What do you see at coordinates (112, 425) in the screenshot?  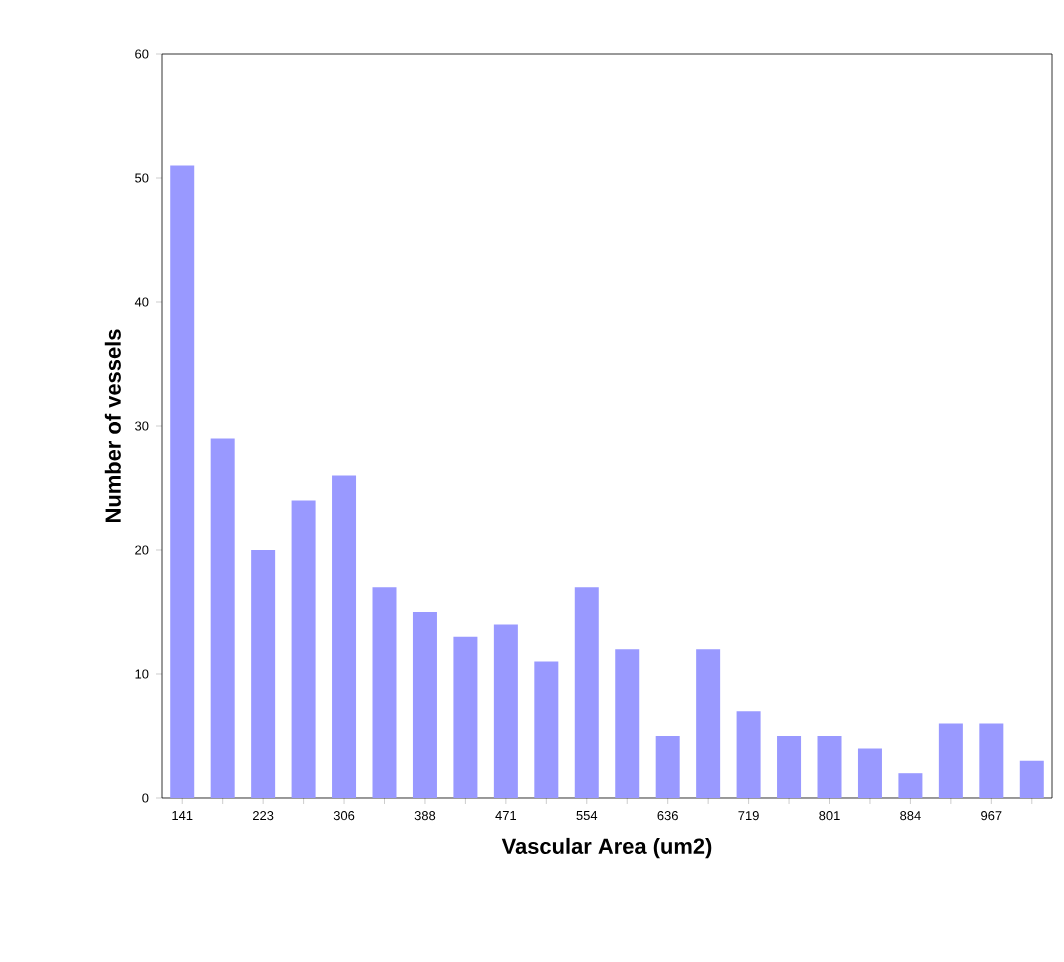 I see `y-axis-title: Number of vessels` at bounding box center [112, 425].